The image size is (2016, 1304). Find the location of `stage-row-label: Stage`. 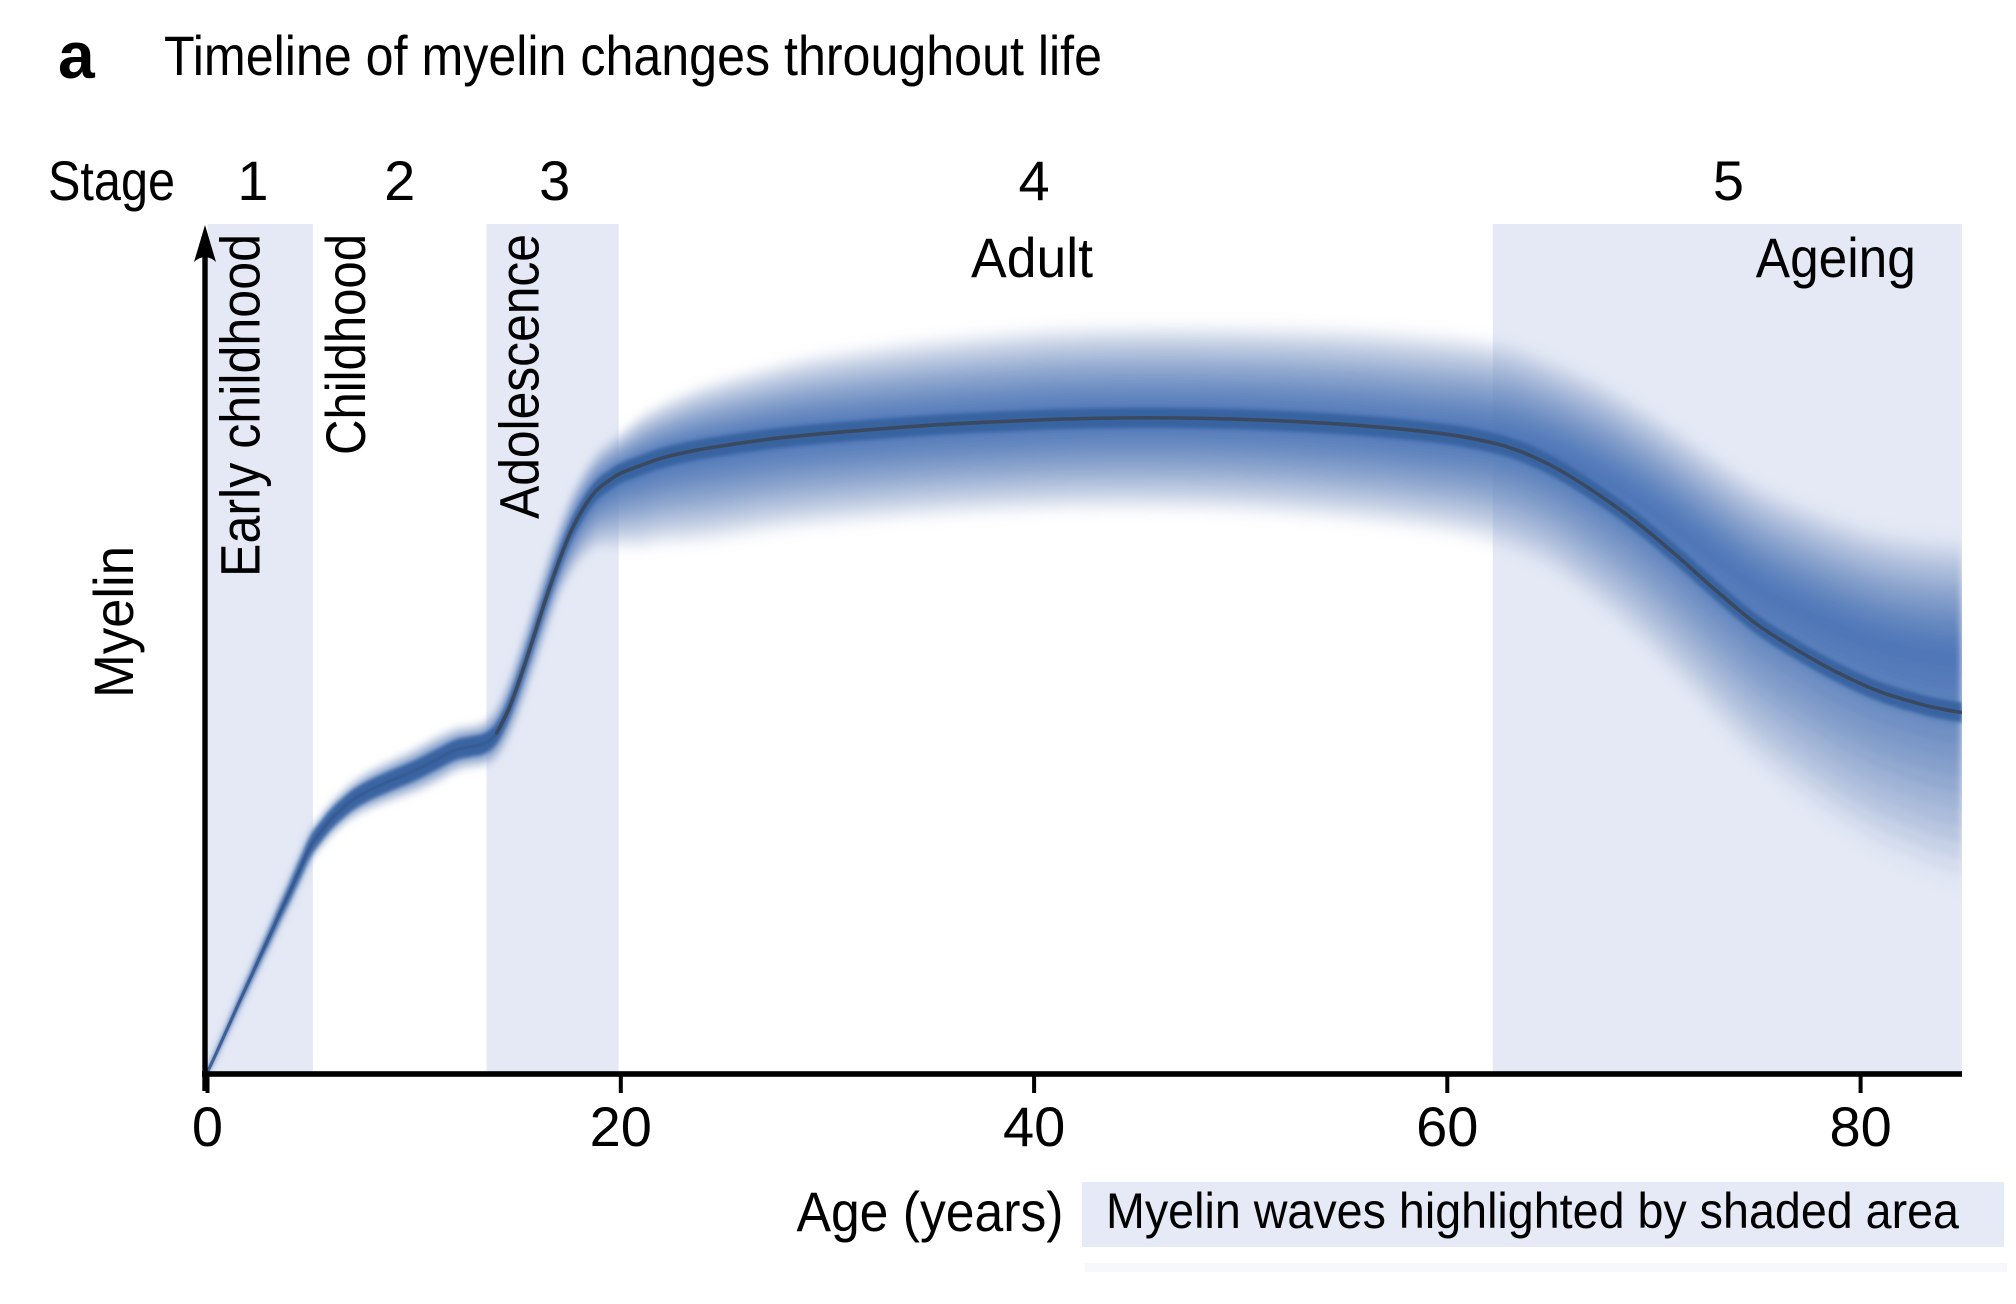

stage-row-label: Stage is located at coordinates (111, 180).